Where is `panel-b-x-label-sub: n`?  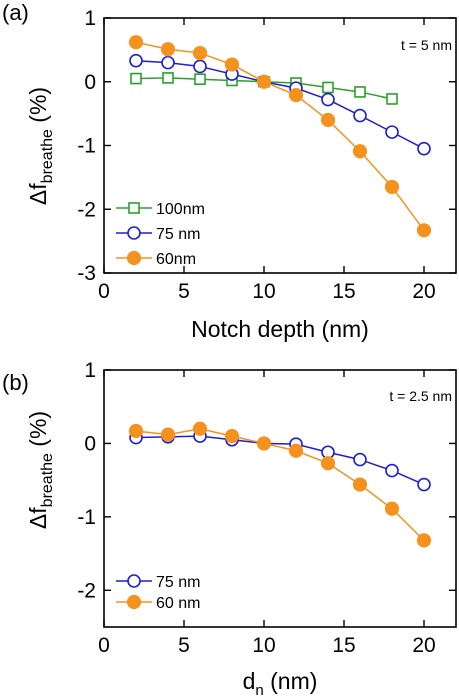 panel-b-x-label-sub: n is located at coordinates (259, 689).